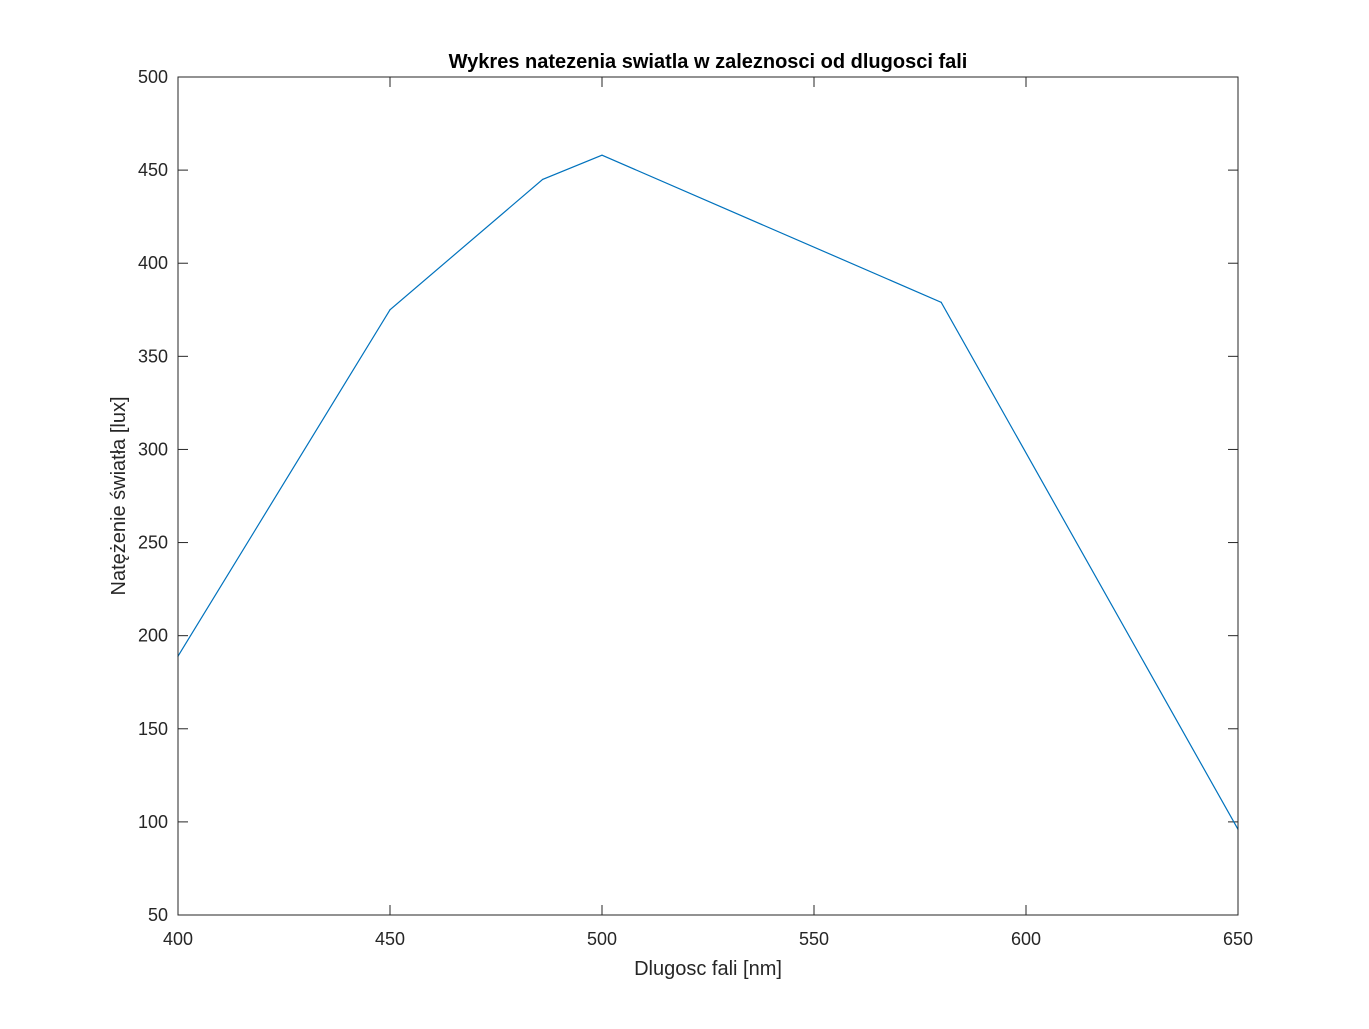 The width and height of the screenshot is (1369, 1029). Describe the element at coordinates (153, 543) in the screenshot. I see `y-tick-label: 250` at that location.